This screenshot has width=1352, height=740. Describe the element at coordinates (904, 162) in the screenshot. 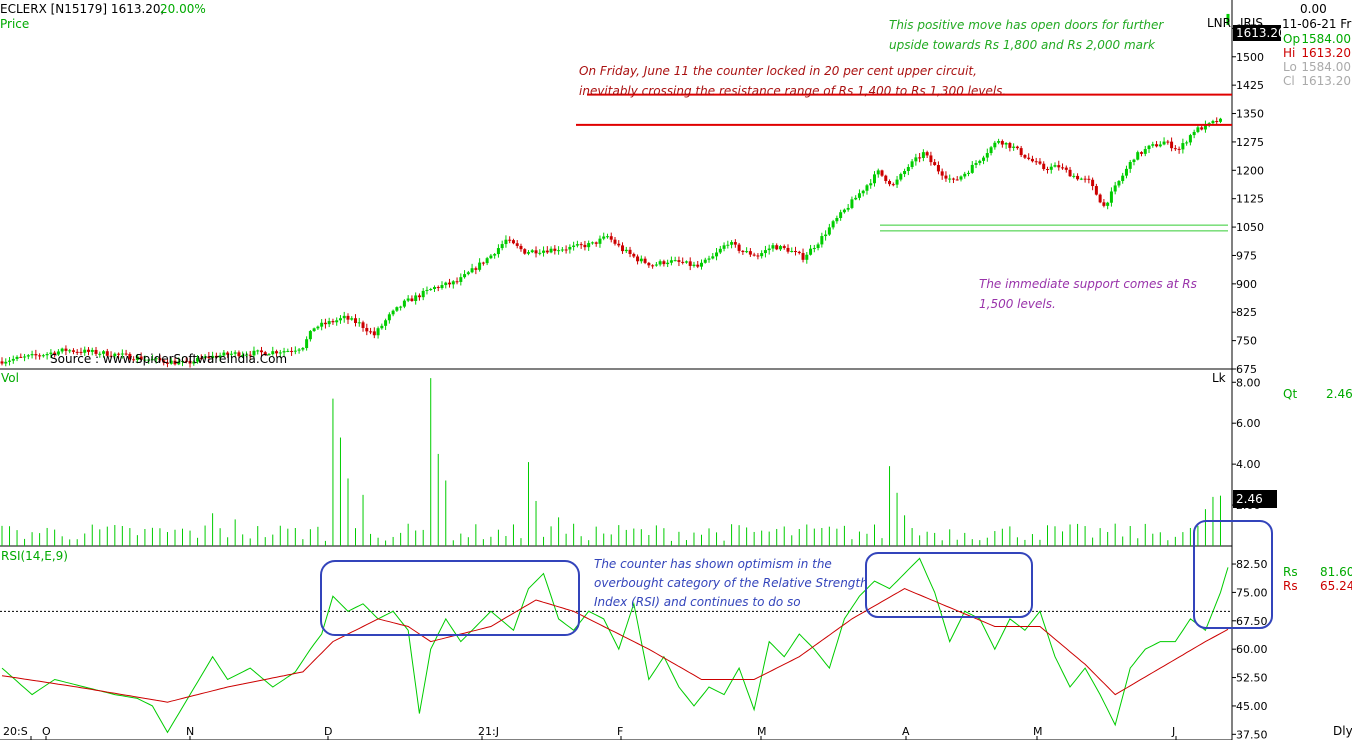

I see `price-levels` at that location.